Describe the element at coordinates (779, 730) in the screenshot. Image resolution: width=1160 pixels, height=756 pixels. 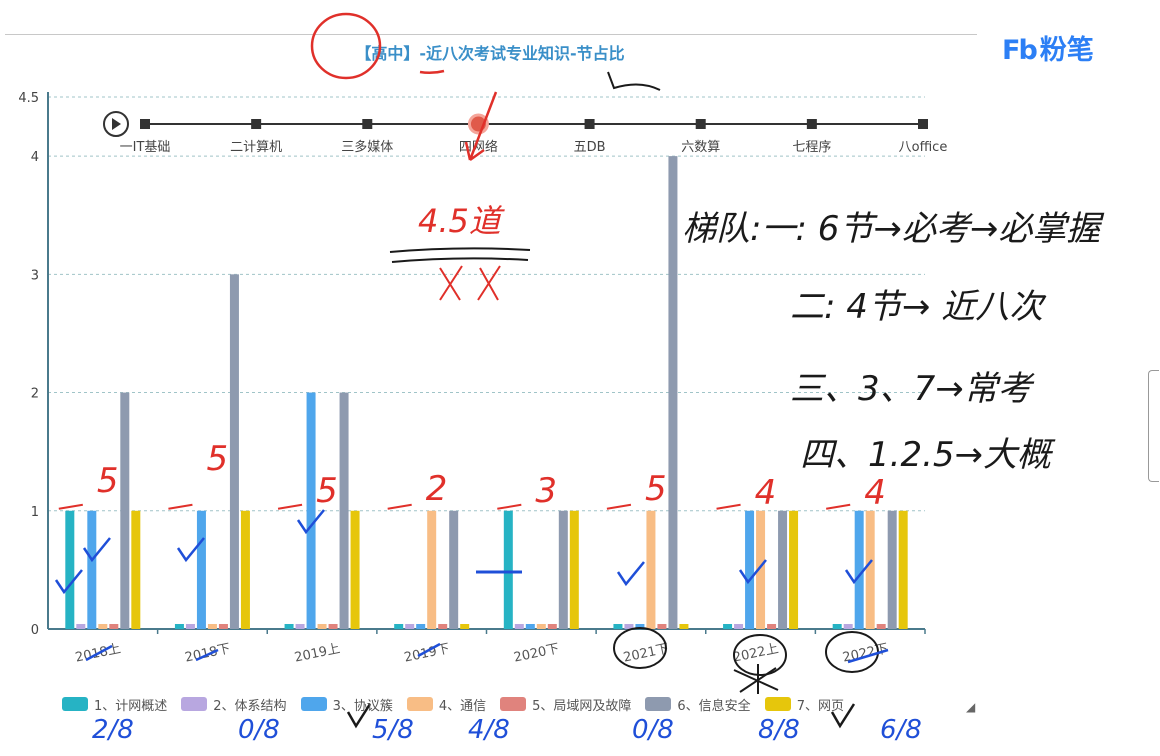
I see `ink-fraction: 8/8` at that location.